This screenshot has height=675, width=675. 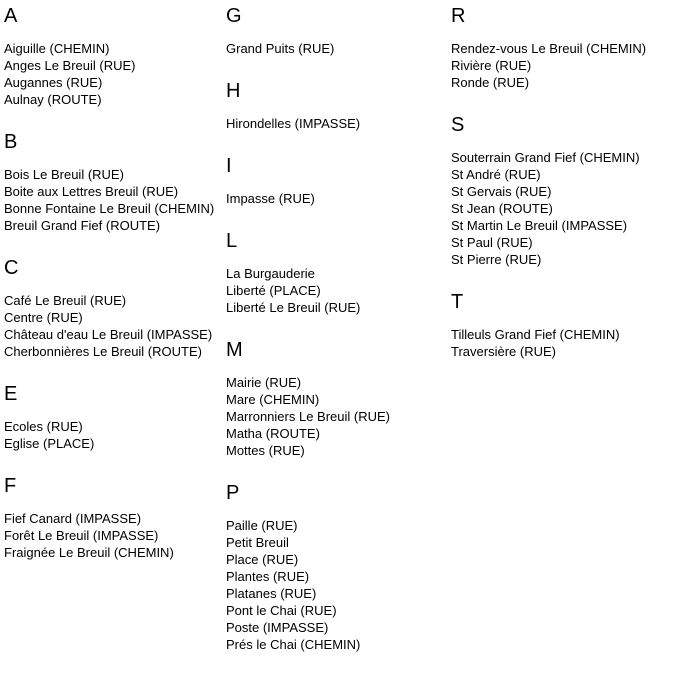 What do you see at coordinates (535, 334) in the screenshot?
I see `street-item: Tilleuls Grand Fief (CHEMIN)` at bounding box center [535, 334].